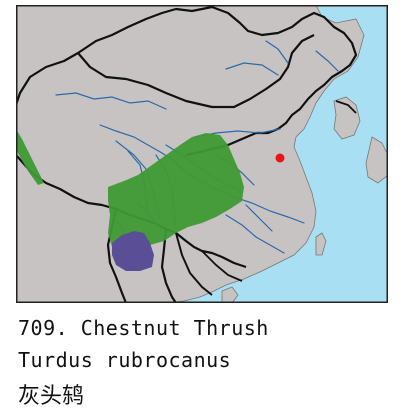  I want to click on taiwan-island, so click(321, 244).